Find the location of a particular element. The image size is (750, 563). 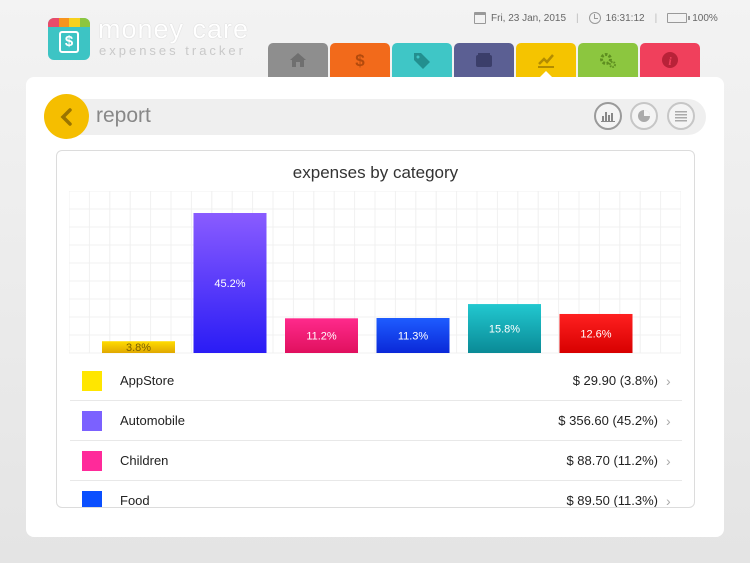

tab-settings is located at coordinates (608, 60).